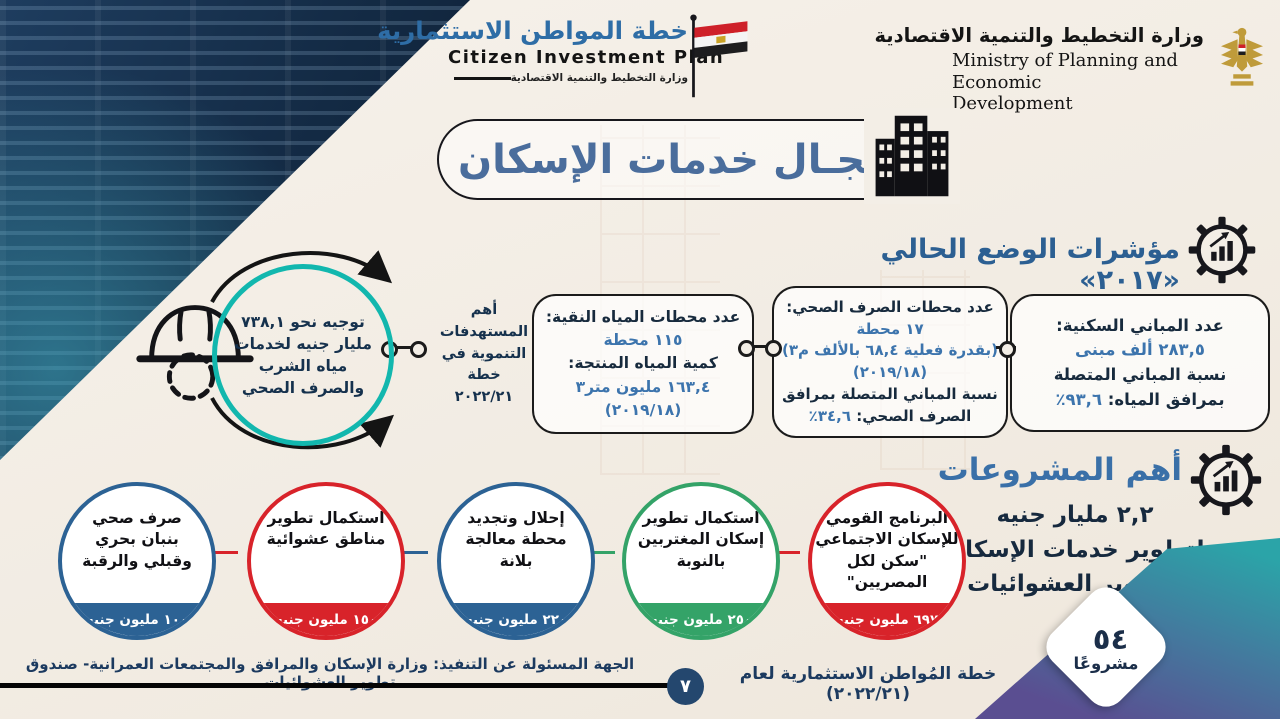 This screenshot has height=719, width=1280. What do you see at coordinates (643, 316) in the screenshot?
I see `box-line: عدد محطات المياه النقية:` at bounding box center [643, 316].